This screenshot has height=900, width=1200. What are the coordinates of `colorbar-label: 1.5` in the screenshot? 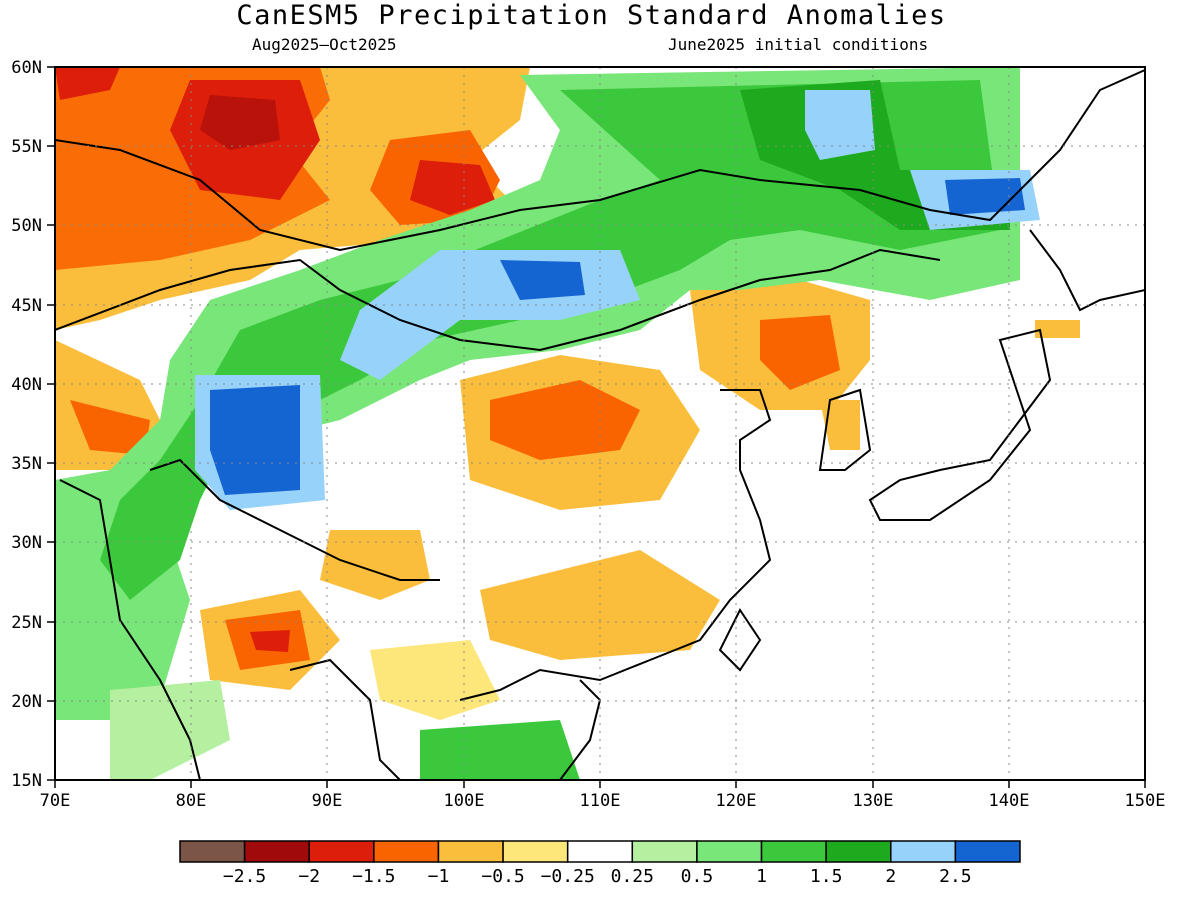 It's located at (826, 876).